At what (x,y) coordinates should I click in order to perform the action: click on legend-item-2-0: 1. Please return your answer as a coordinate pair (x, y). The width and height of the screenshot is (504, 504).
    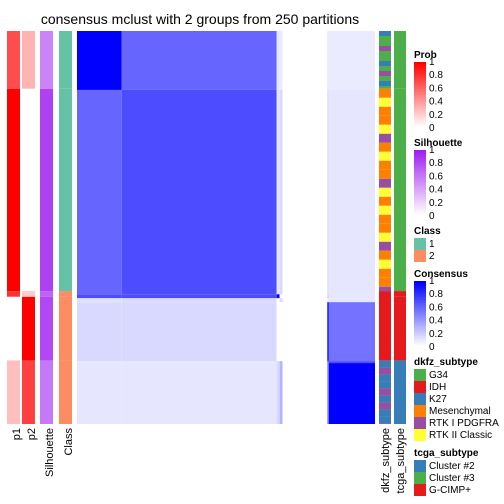
    Looking at the image, I should click on (432, 244).